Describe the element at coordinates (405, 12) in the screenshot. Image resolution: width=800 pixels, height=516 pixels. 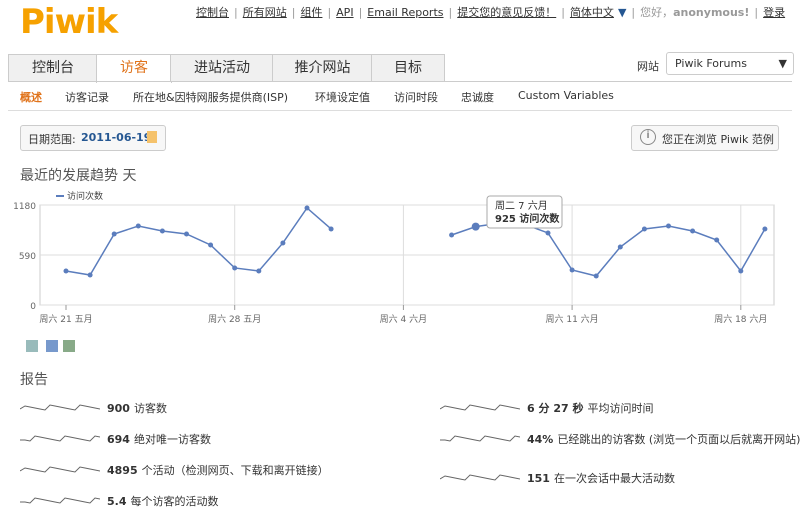
I see `top-link: Email Reports` at that location.